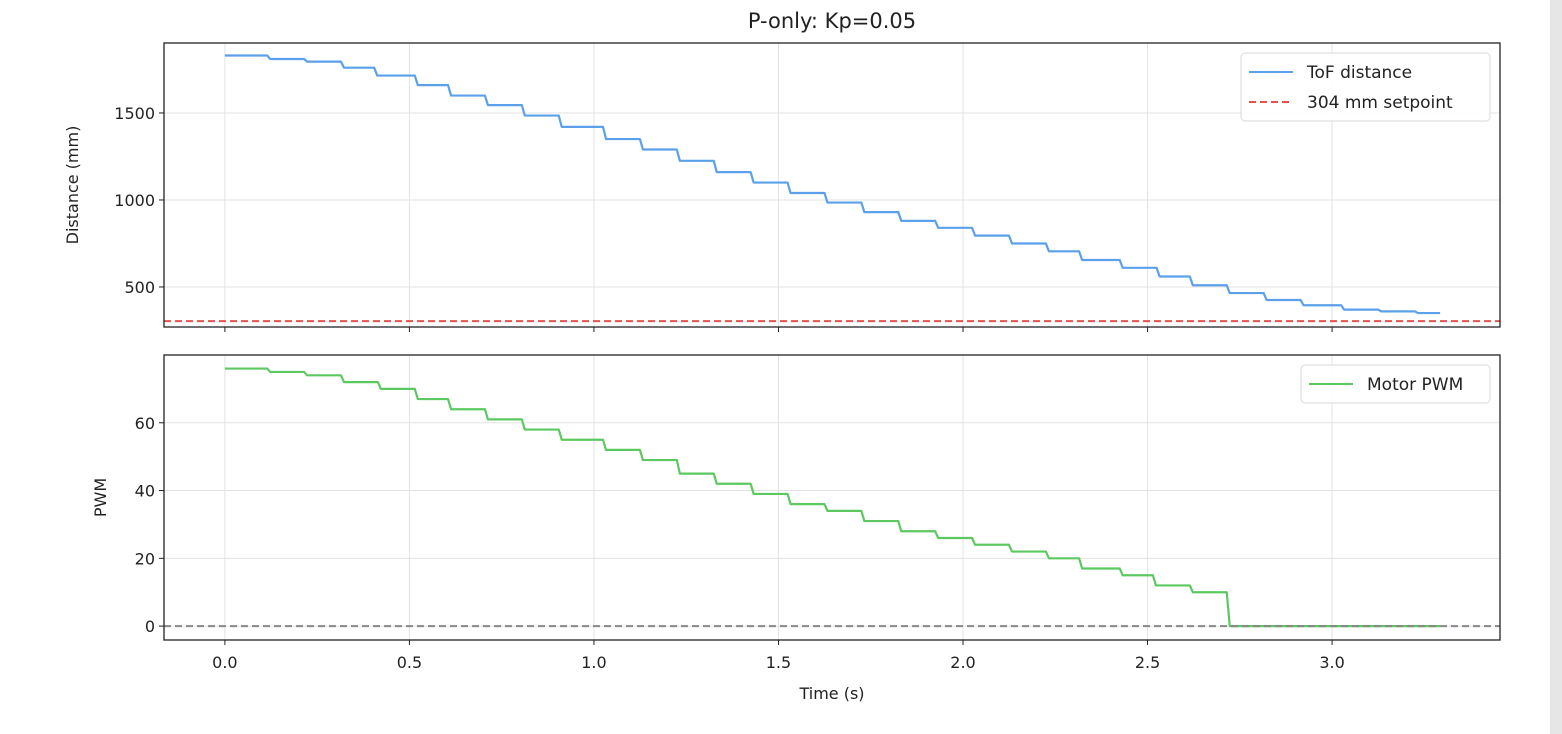  Describe the element at coordinates (1556, 367) in the screenshot. I see `vertical-scrollbar` at that location.